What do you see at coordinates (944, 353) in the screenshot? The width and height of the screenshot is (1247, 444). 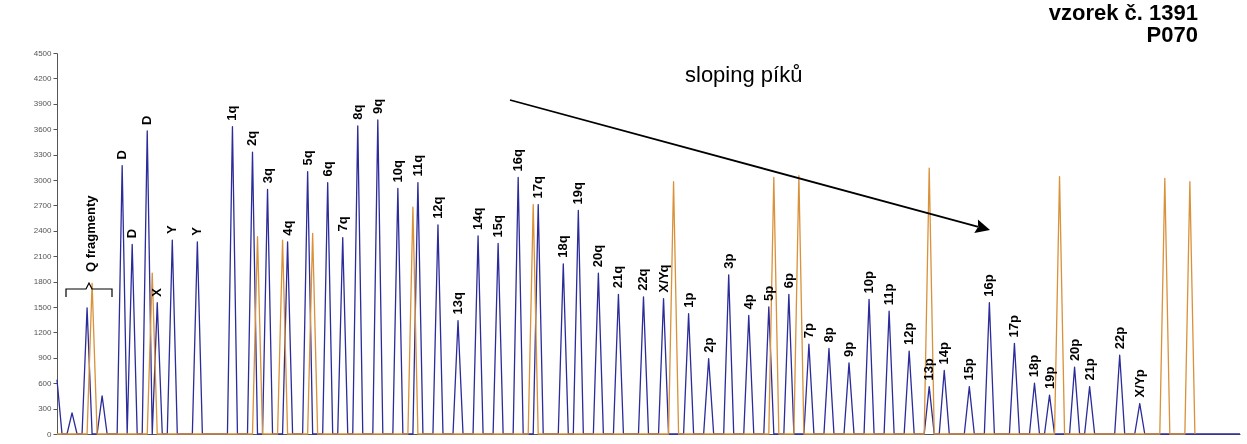 I see `annotation: 14p` at bounding box center [944, 353].